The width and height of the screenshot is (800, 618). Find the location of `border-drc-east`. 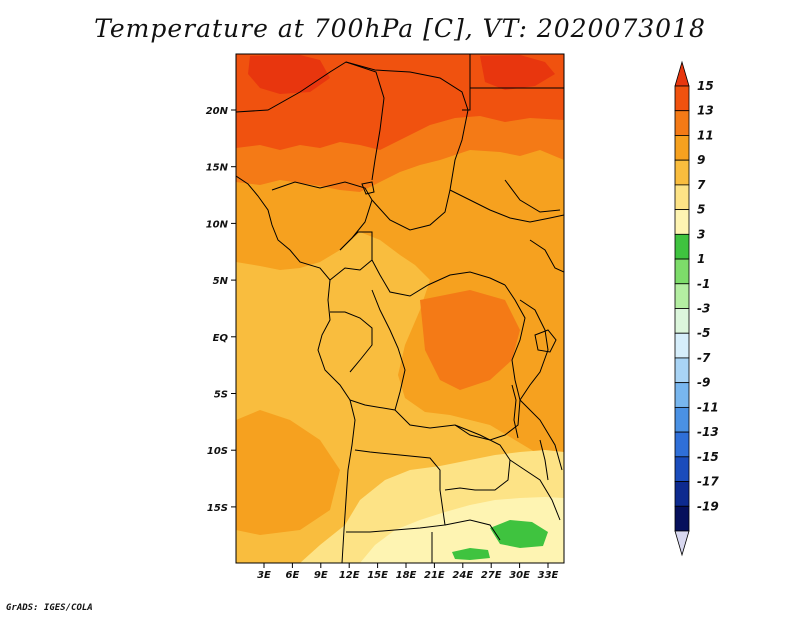

border-drc-east is located at coordinates (490, 362).